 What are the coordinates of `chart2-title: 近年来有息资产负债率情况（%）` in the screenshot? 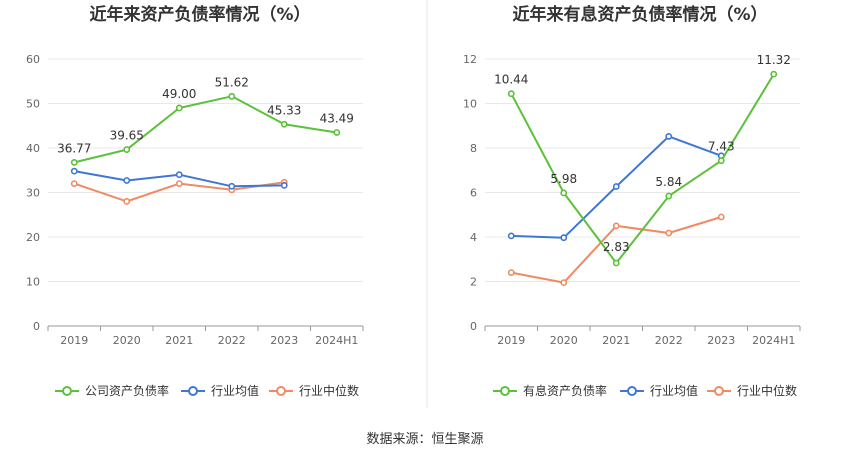 It's located at (639, 14).